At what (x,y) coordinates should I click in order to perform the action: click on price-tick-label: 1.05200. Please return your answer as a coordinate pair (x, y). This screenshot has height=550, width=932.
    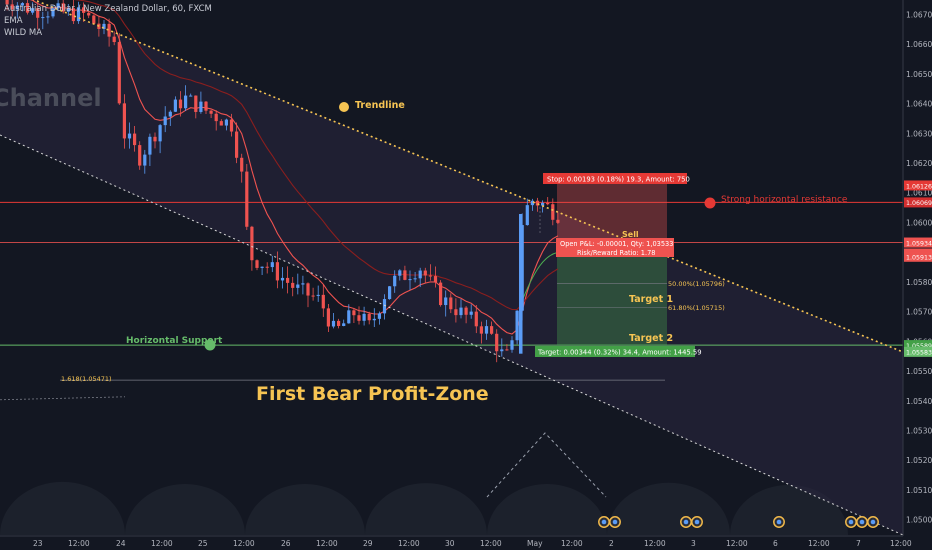
    Looking at the image, I should click on (919, 460).